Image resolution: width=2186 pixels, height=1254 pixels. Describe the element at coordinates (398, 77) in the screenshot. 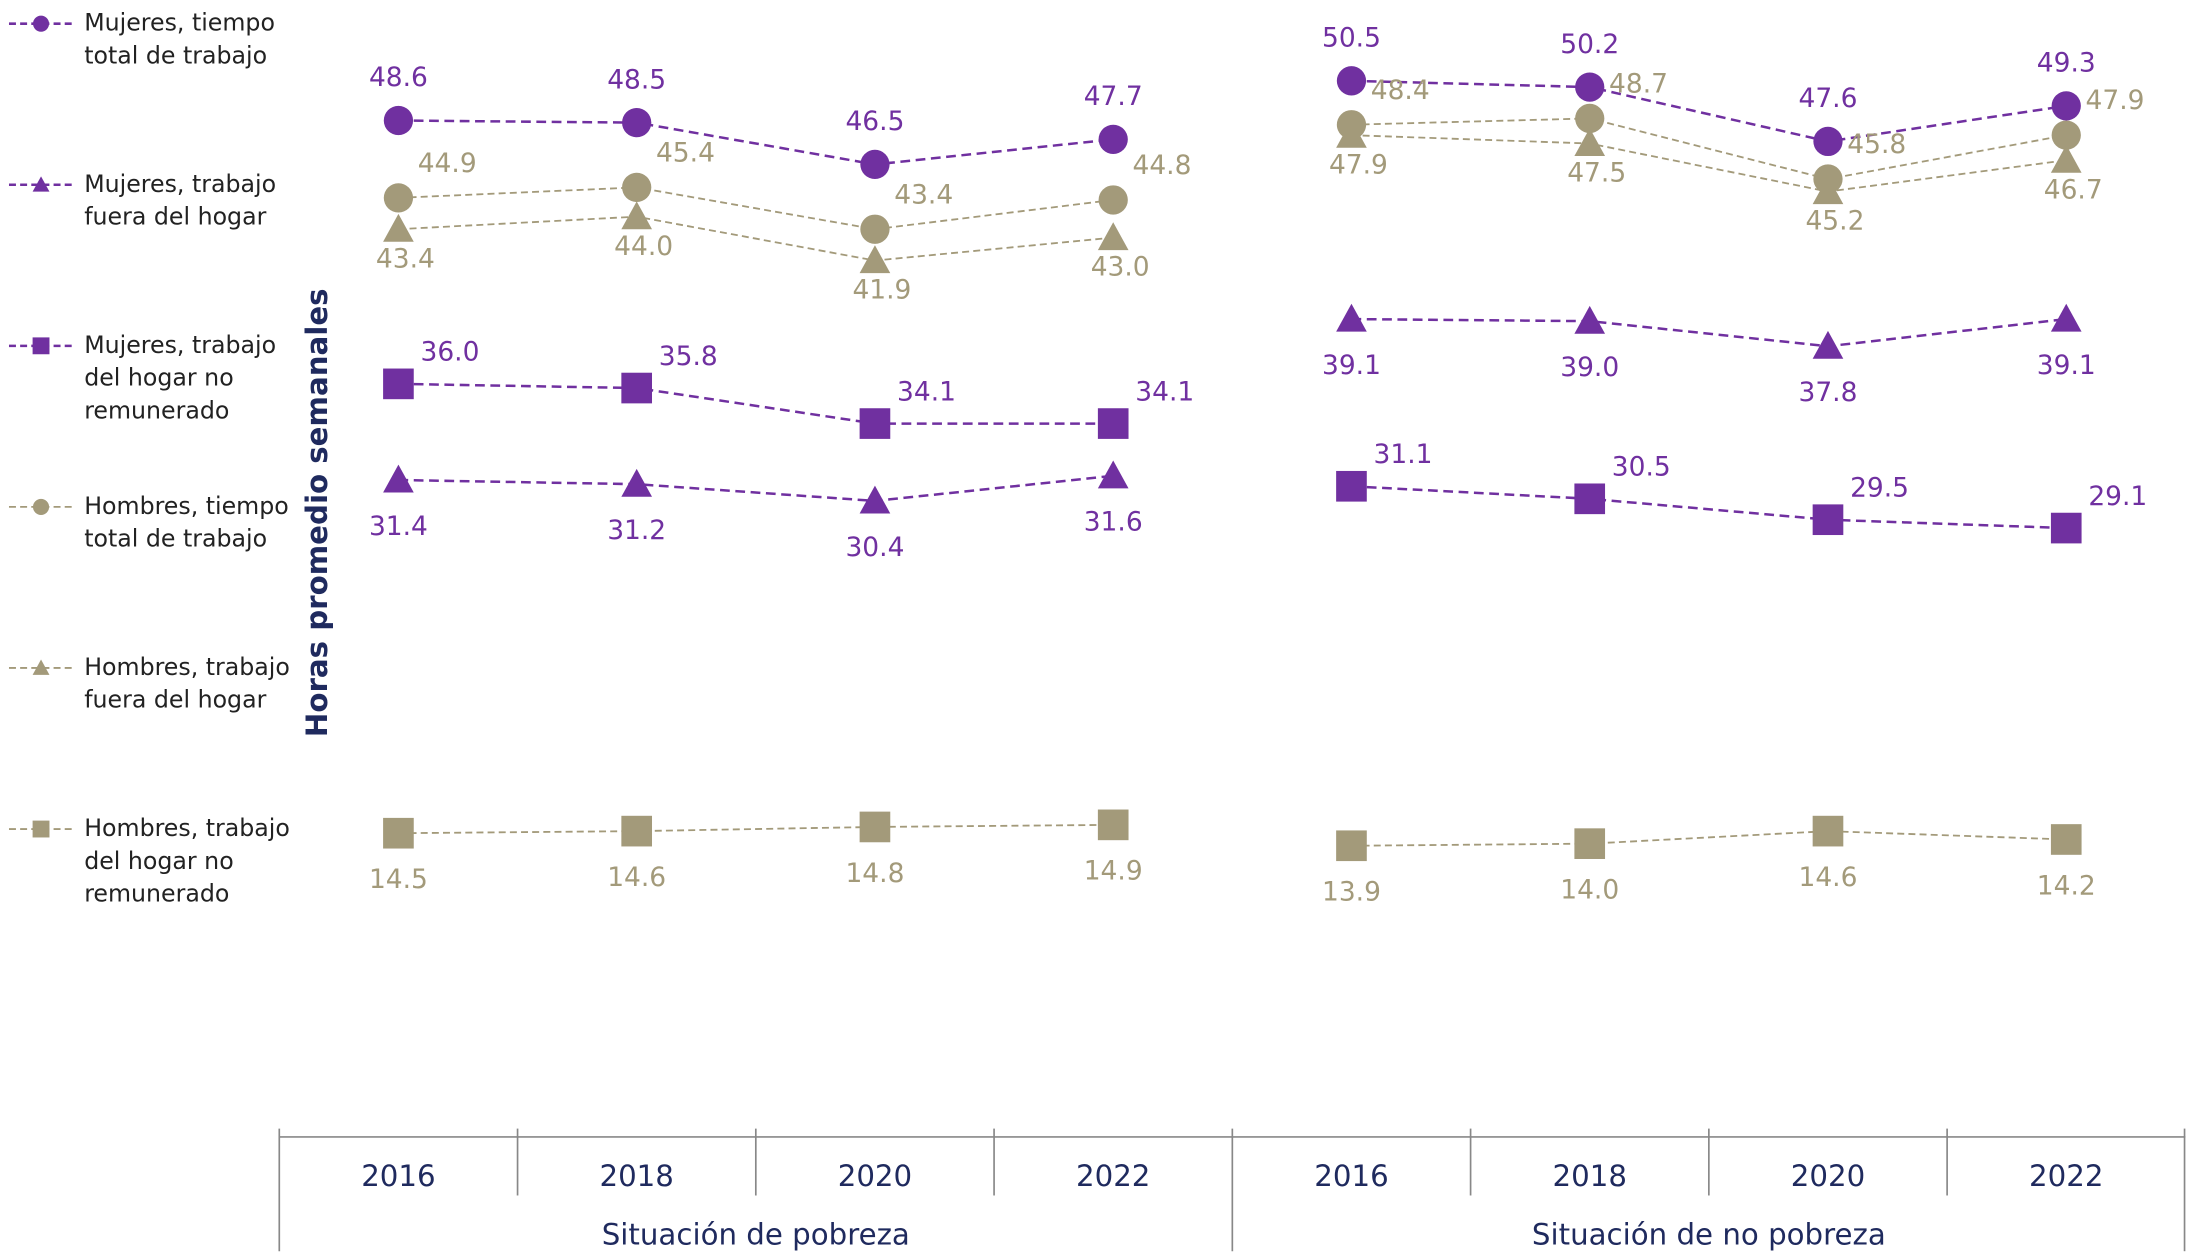

I see `data-label: 48.6` at that location.